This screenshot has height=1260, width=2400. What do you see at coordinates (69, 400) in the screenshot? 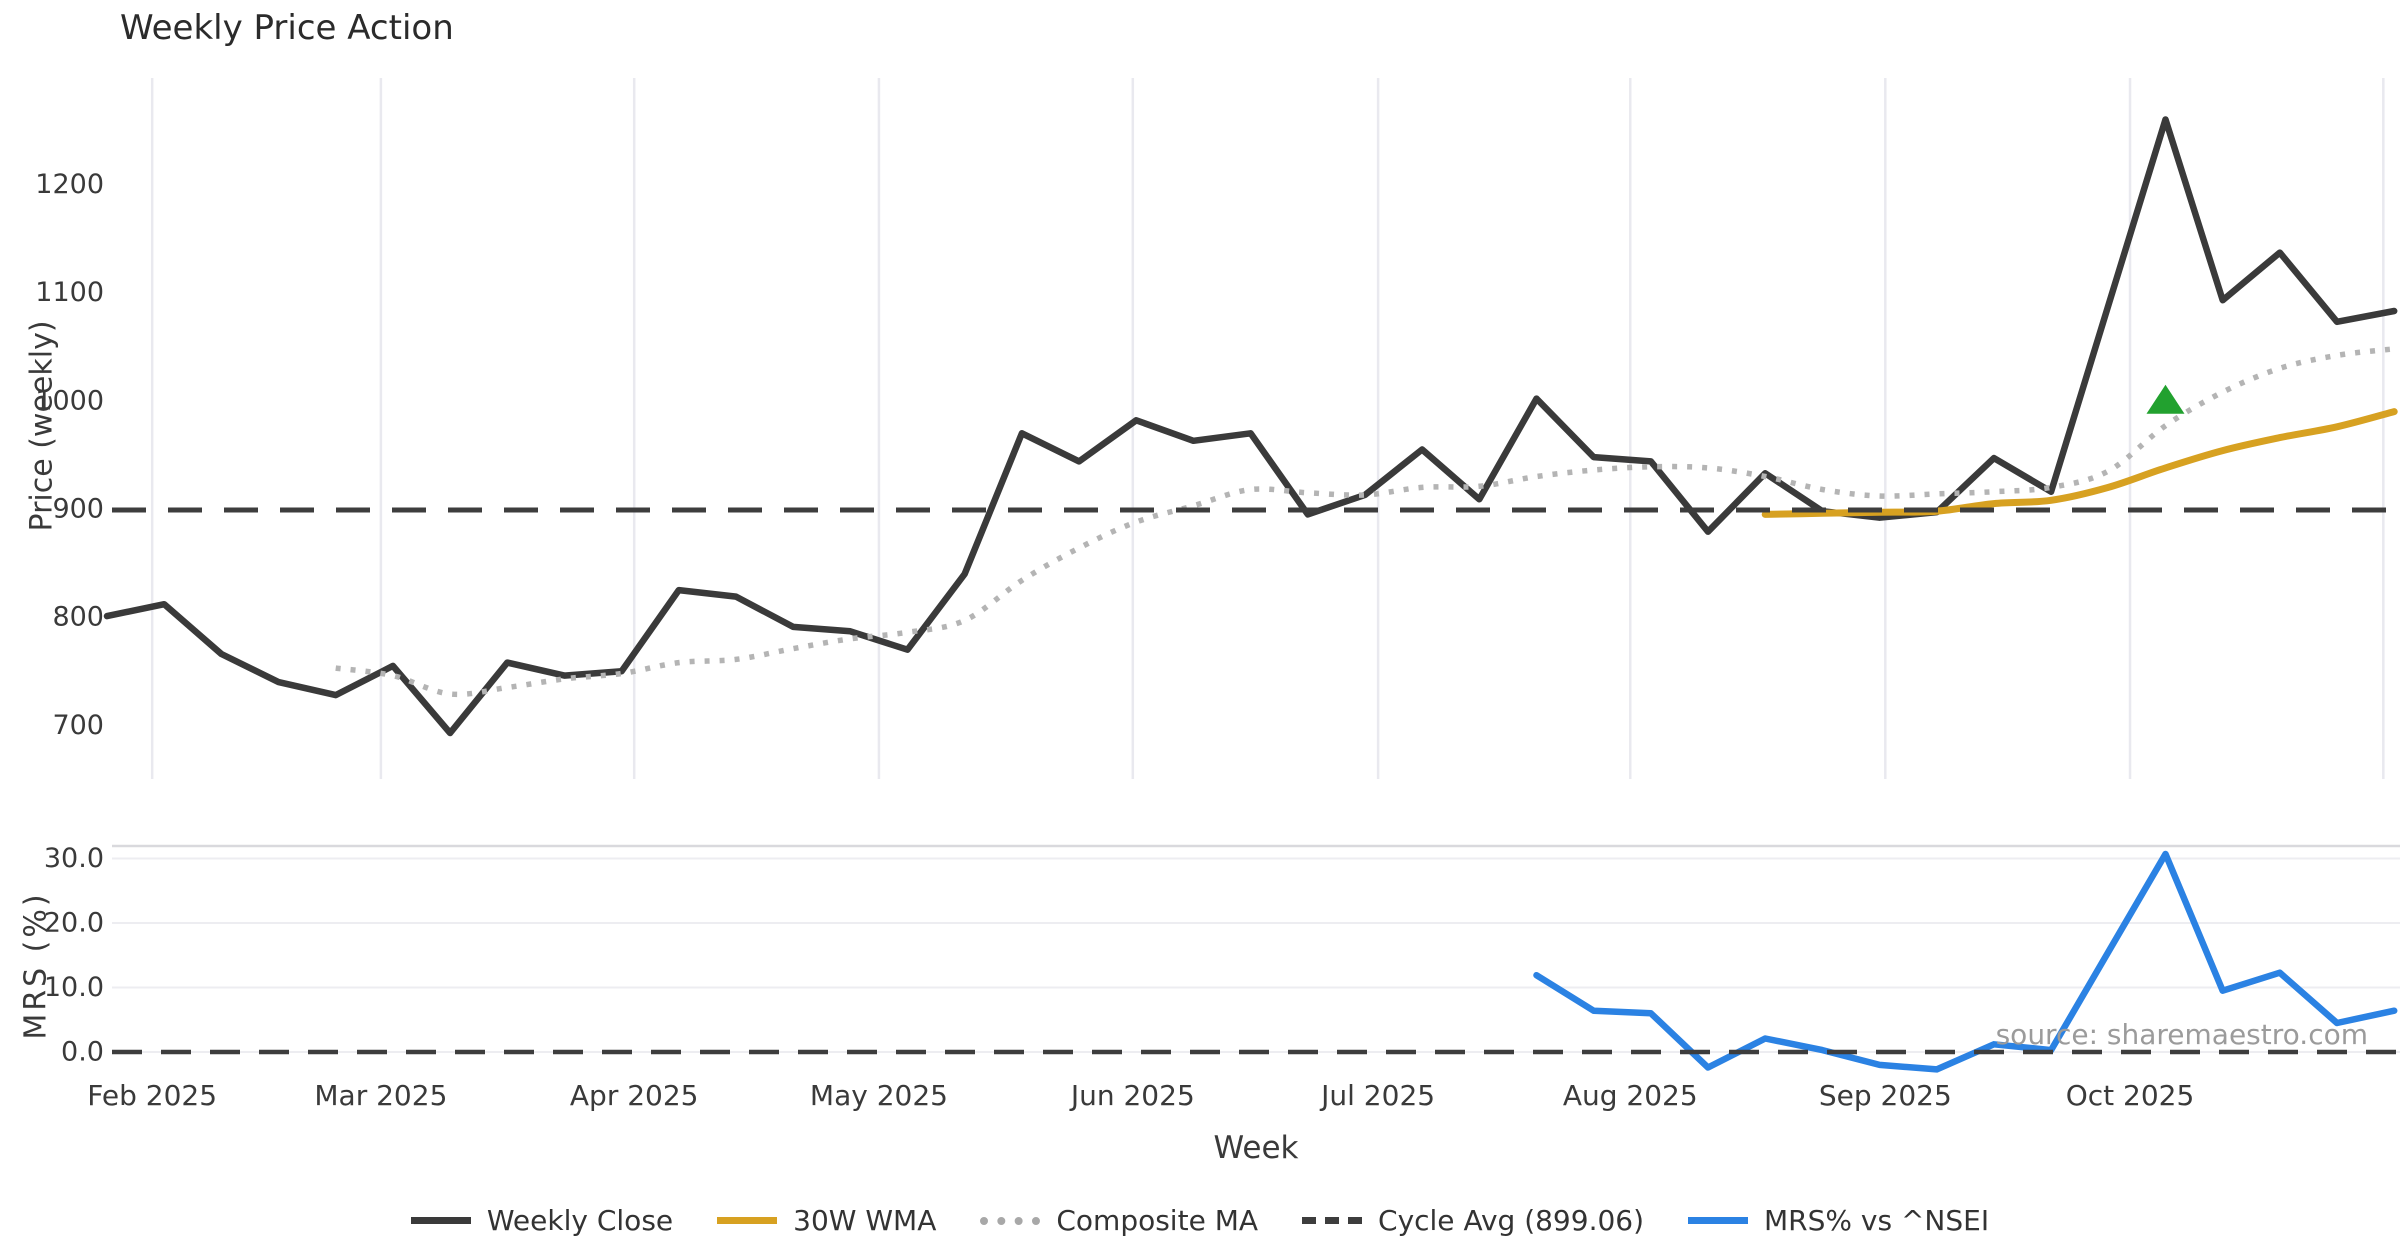
I see `price-ytick-label: 1000` at bounding box center [69, 400].